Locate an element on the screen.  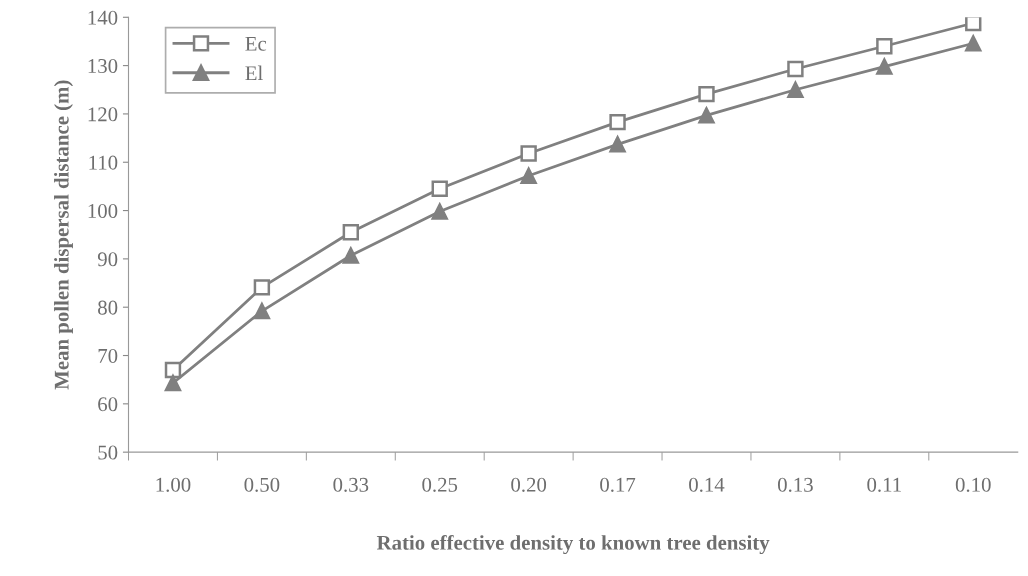
x-tick-label: 0.33 is located at coordinates (351, 484).